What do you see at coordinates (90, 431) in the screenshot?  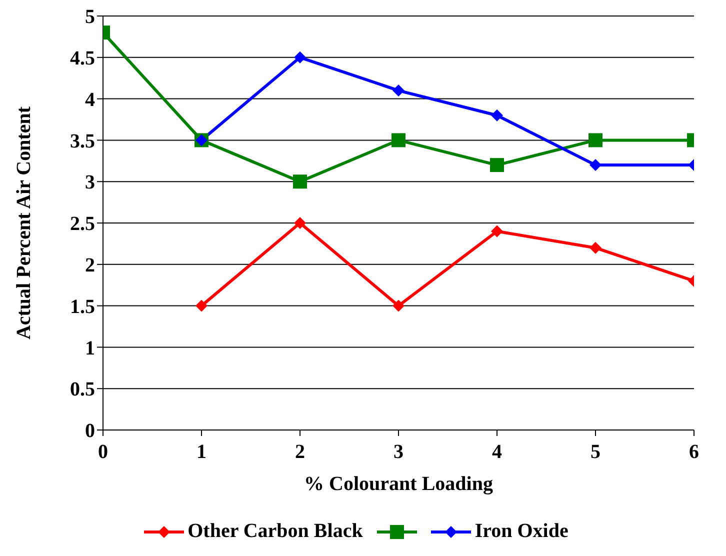 I see `y-tick-label: 0` at bounding box center [90, 431].